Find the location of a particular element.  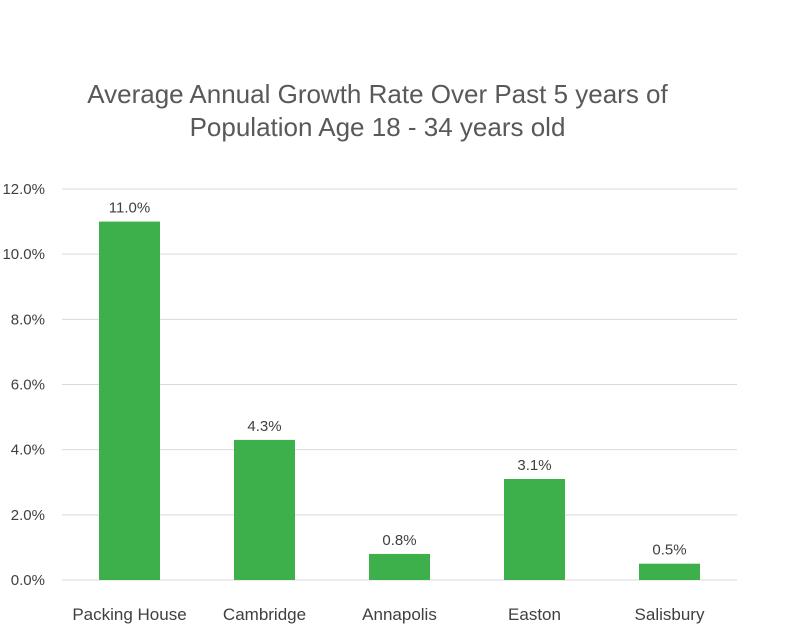

x-category-label: Annapolis is located at coordinates (399, 614).